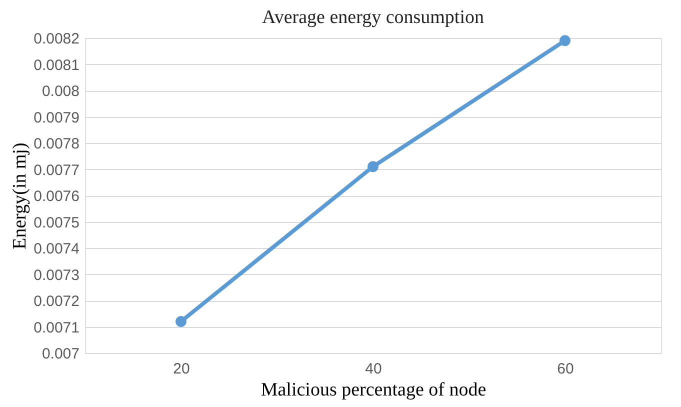 The height and width of the screenshot is (407, 681). I want to click on y-tick-label: 0.007, so click(61, 354).